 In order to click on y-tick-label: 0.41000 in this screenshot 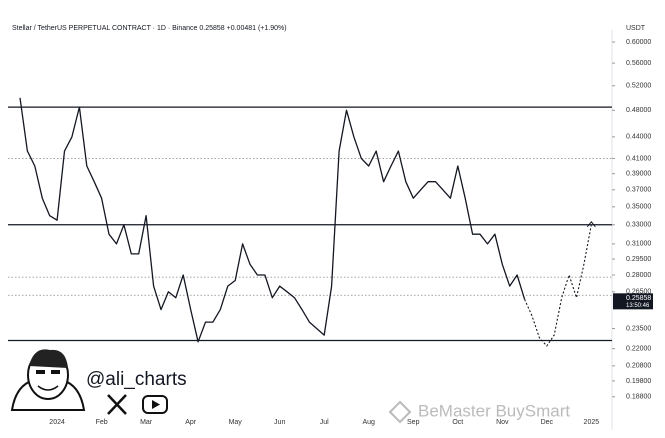, I will do `click(638, 158)`.